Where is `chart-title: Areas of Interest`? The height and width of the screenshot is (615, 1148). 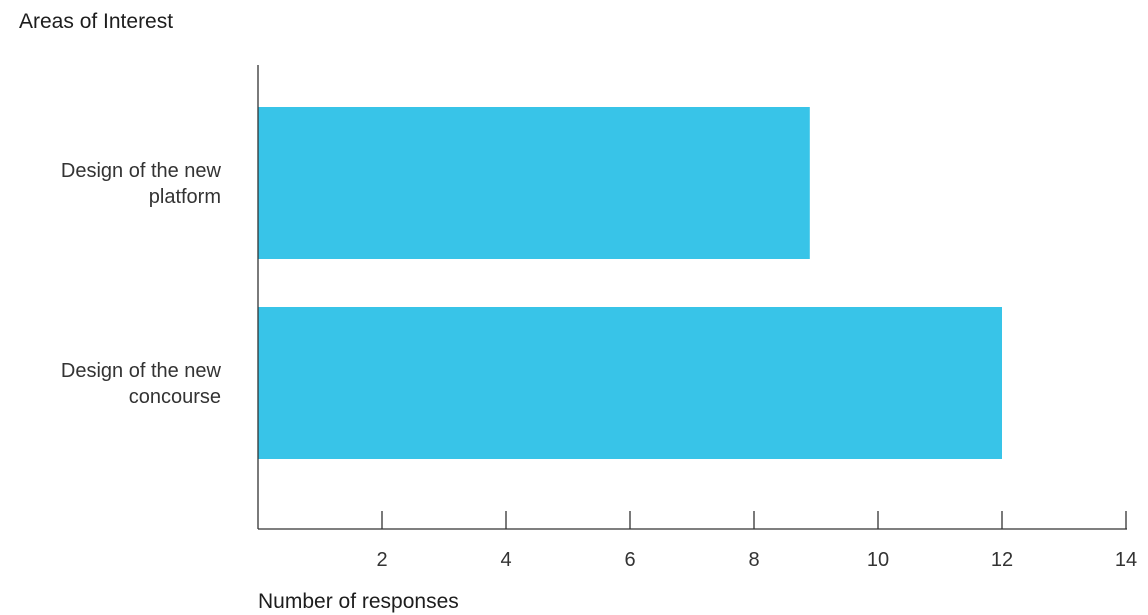 chart-title: Areas of Interest is located at coordinates (96, 21).